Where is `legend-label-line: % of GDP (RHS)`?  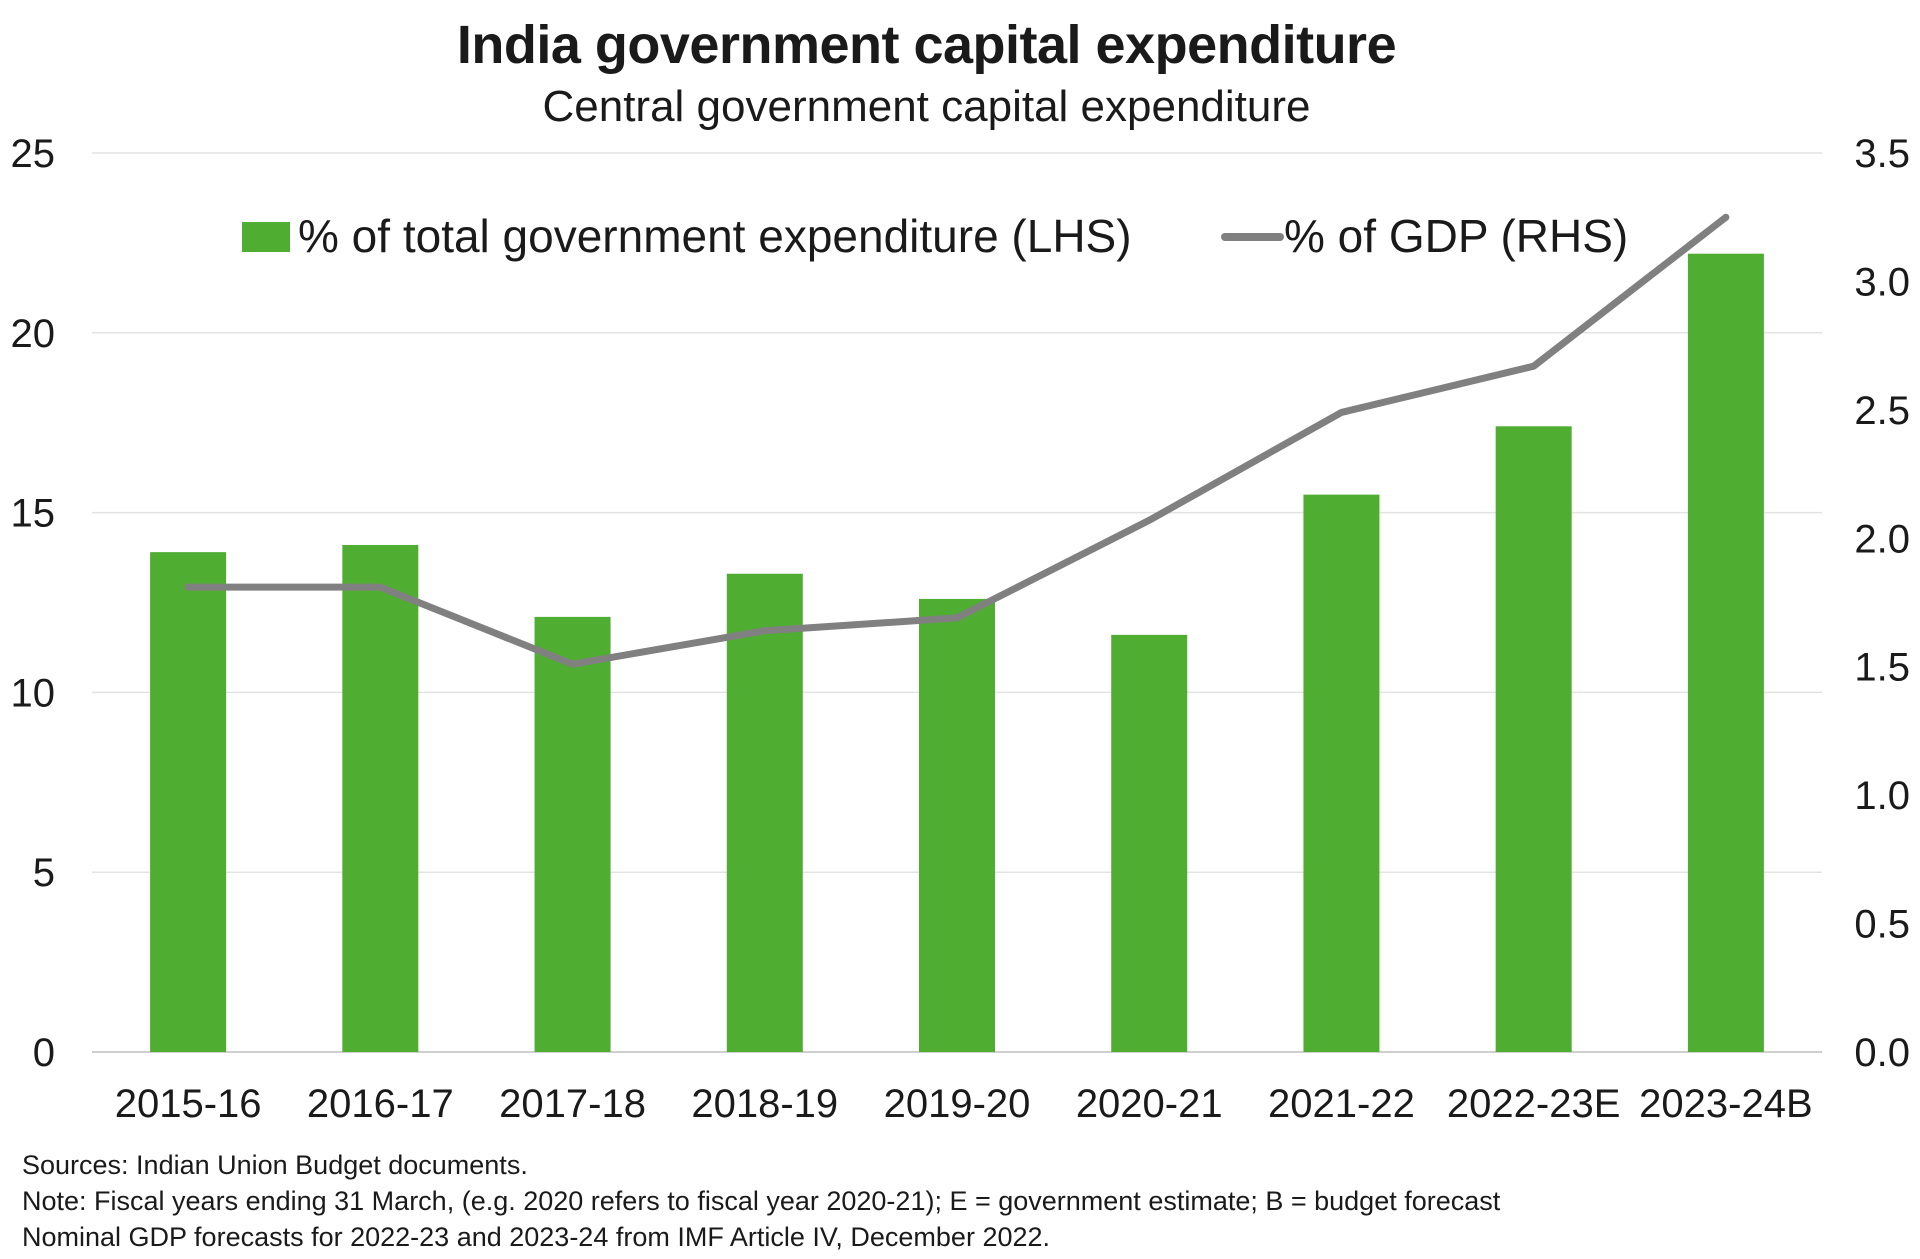
legend-label-line: % of GDP (RHS) is located at coordinates (1456, 236).